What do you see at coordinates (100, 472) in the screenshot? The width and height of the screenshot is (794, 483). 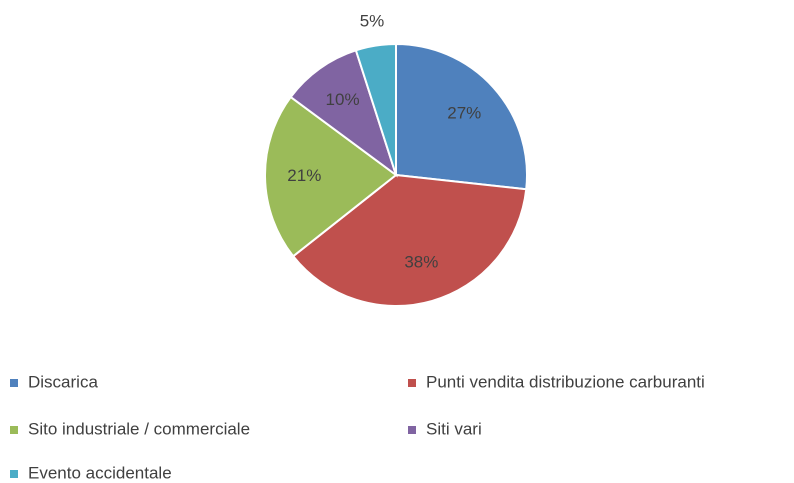 I see `legend-label: Evento accidentale` at bounding box center [100, 472].